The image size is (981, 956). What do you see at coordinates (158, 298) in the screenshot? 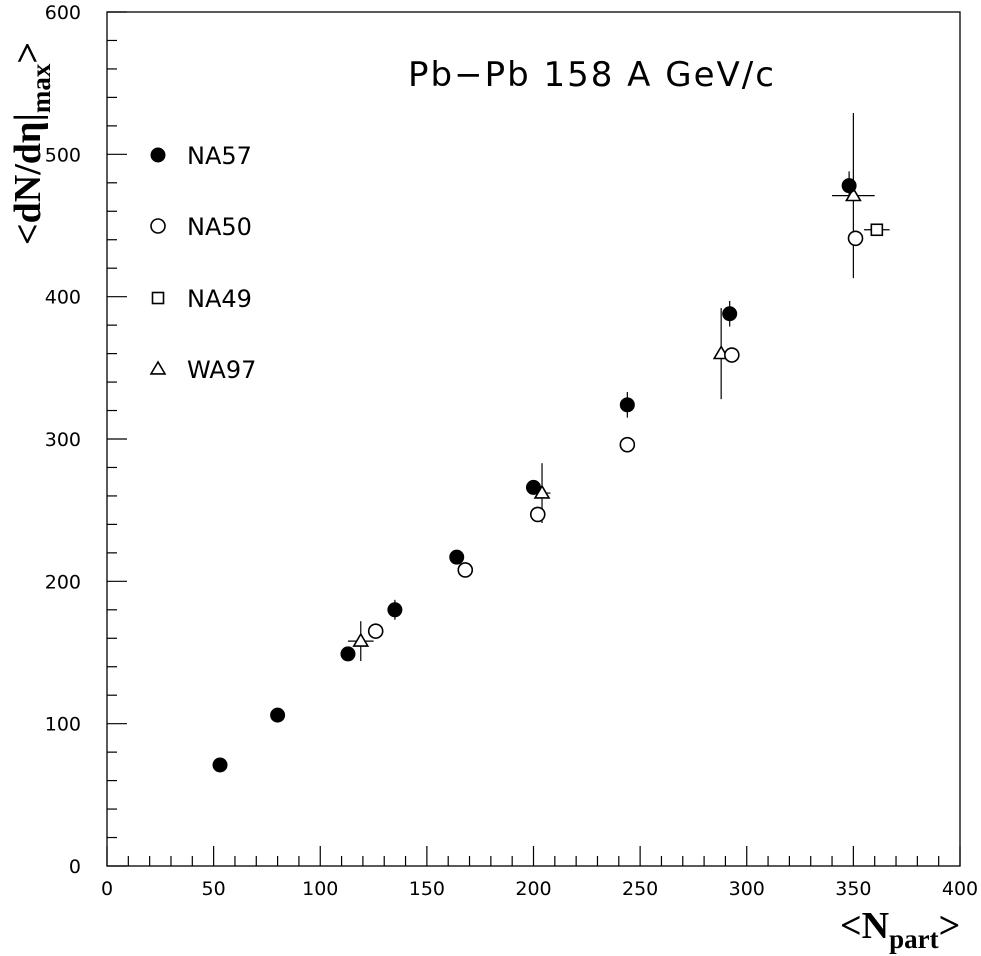
I see `legend-marker-na49` at bounding box center [158, 298].